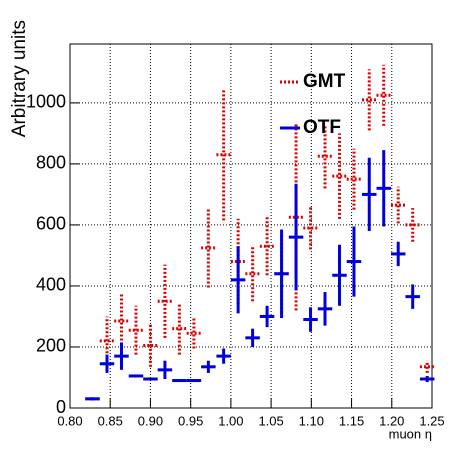 The width and height of the screenshot is (456, 472). What do you see at coordinates (230, 420) in the screenshot?
I see `x-tick-label: 1.00` at bounding box center [230, 420].